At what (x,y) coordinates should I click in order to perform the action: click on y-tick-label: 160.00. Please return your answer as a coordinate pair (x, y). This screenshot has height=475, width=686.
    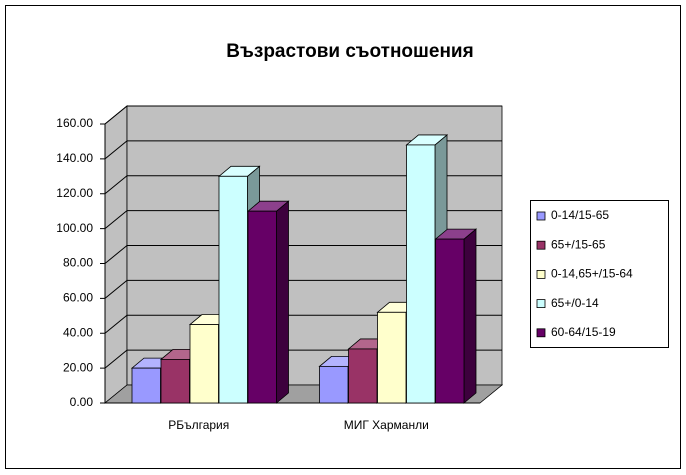
    Looking at the image, I should click on (74, 123).